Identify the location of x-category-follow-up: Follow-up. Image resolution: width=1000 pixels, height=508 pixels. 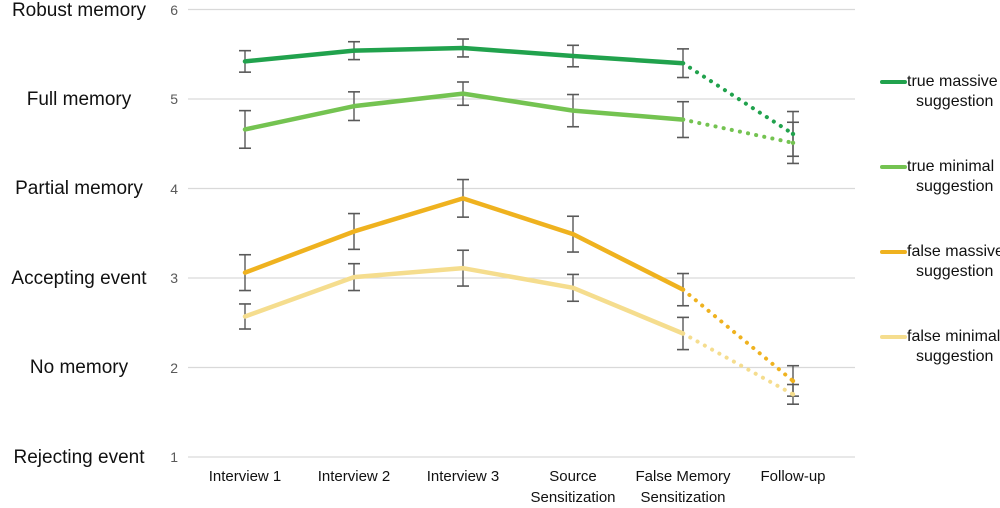
(793, 476).